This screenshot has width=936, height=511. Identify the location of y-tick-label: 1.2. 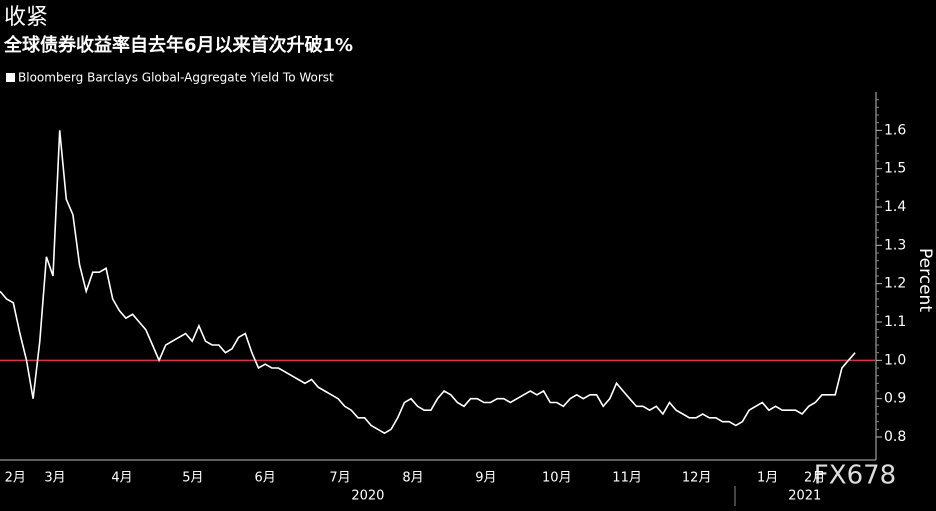
(895, 284).